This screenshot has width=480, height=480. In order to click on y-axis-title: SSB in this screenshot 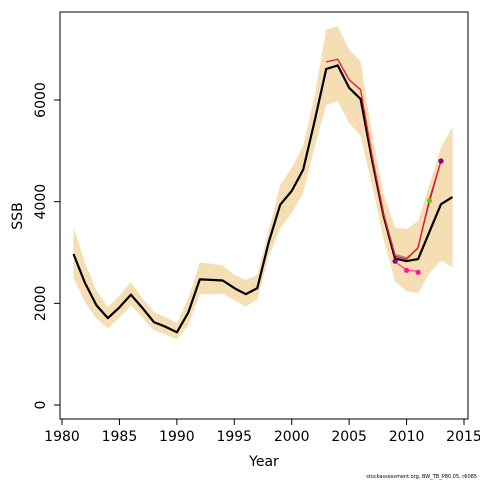, I will do `click(18, 215)`.